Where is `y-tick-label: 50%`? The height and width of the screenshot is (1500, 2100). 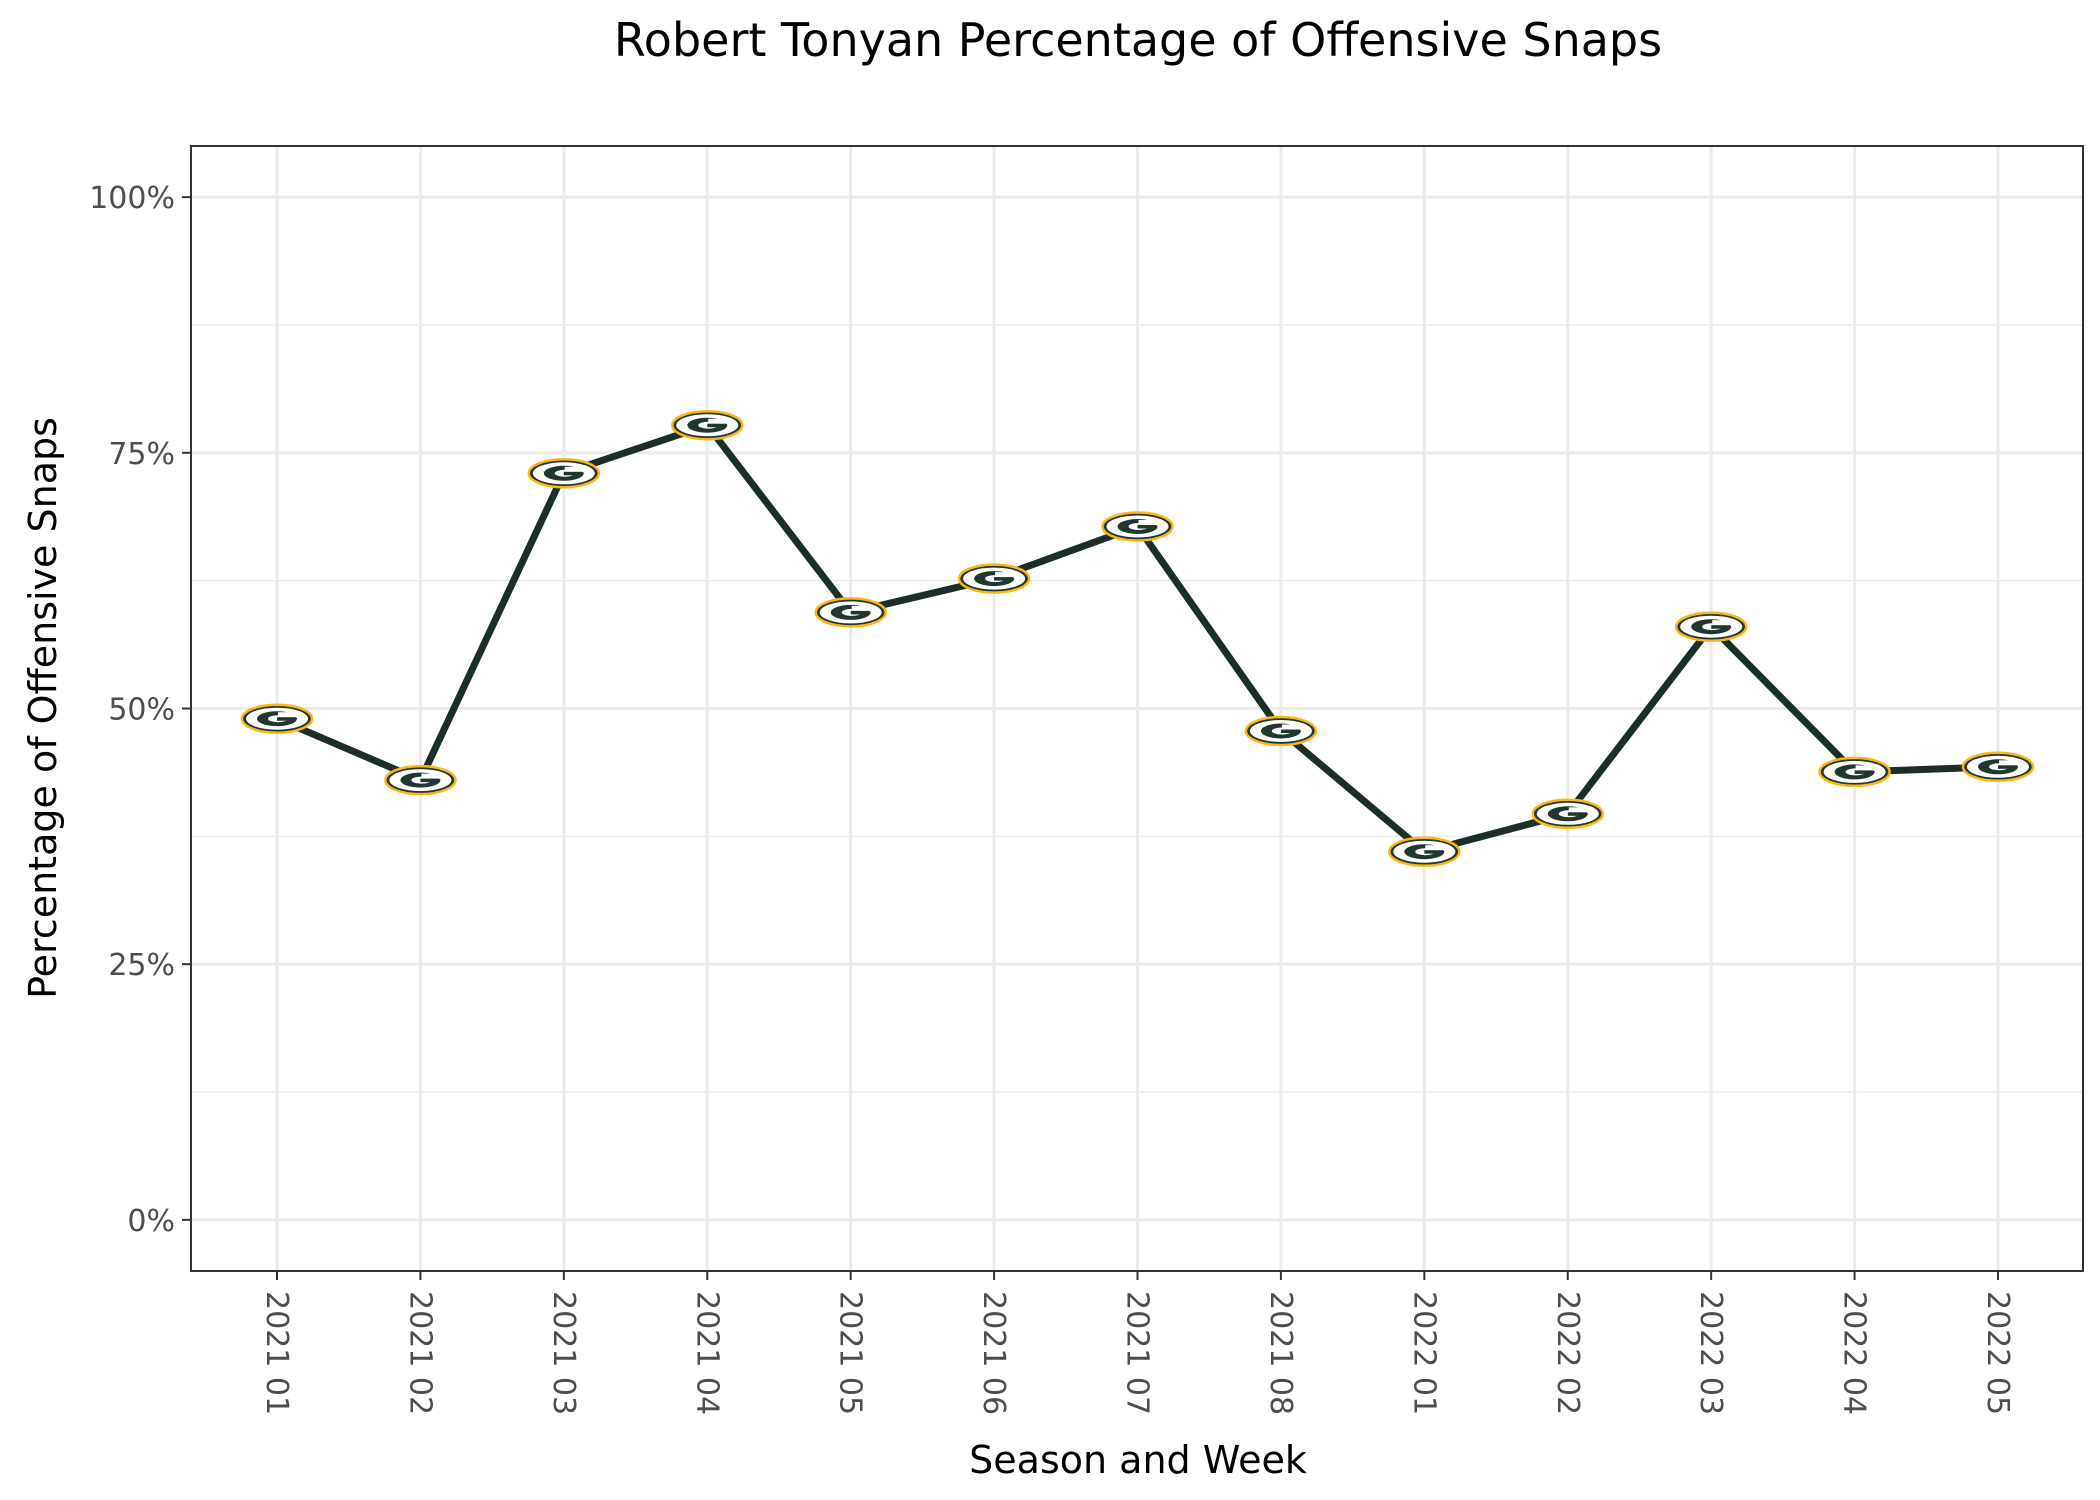 y-tick-label: 50% is located at coordinates (141, 710).